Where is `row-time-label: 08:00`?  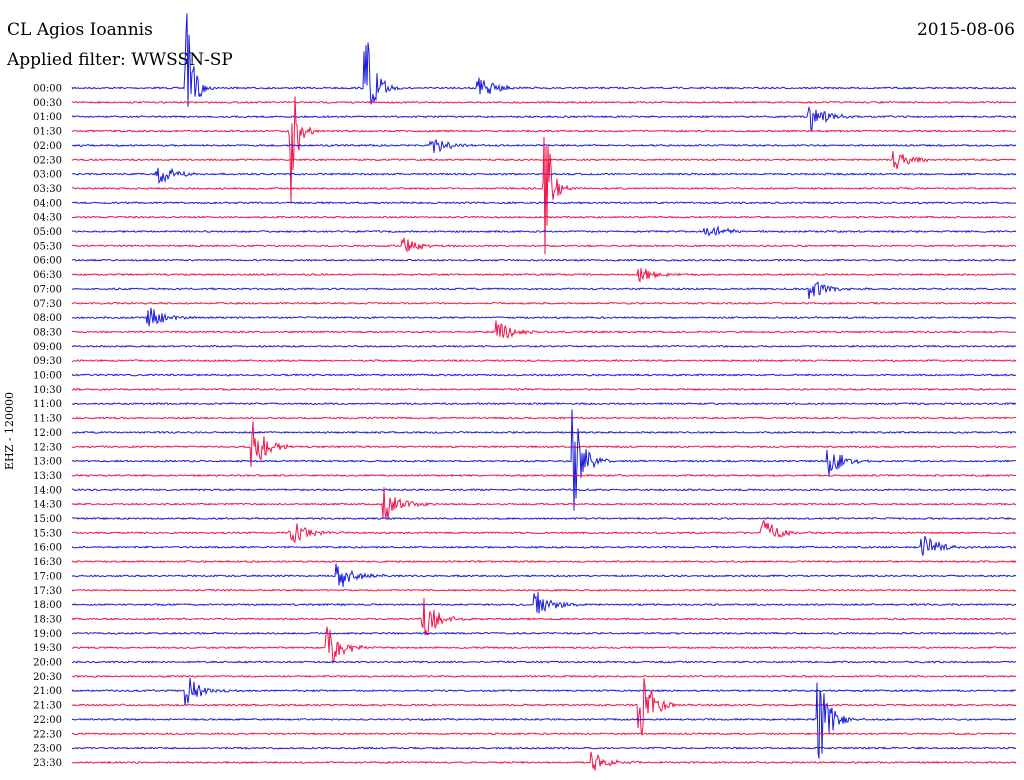
row-time-label: 08:00 is located at coordinates (47, 318).